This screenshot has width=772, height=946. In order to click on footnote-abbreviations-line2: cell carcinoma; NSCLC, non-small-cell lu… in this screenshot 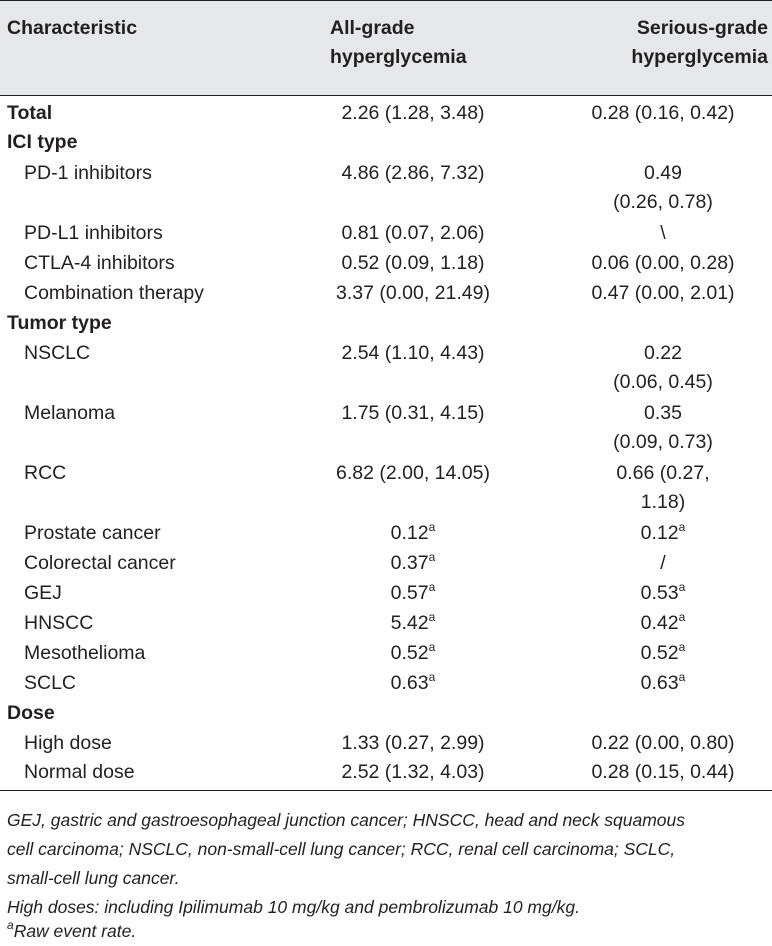, I will do `click(341, 849)`.